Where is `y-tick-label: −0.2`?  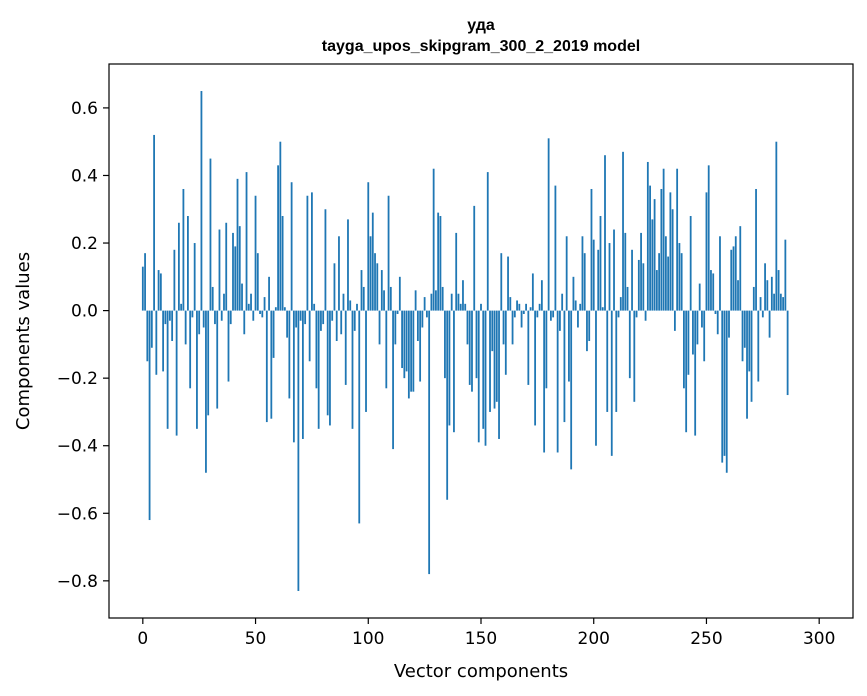 y-tick-label: −0.2 is located at coordinates (77, 379).